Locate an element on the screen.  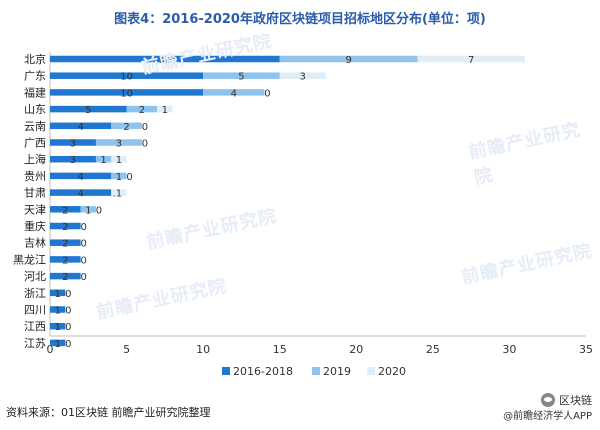
data-label-7-1: 1 is located at coordinates (119, 177).